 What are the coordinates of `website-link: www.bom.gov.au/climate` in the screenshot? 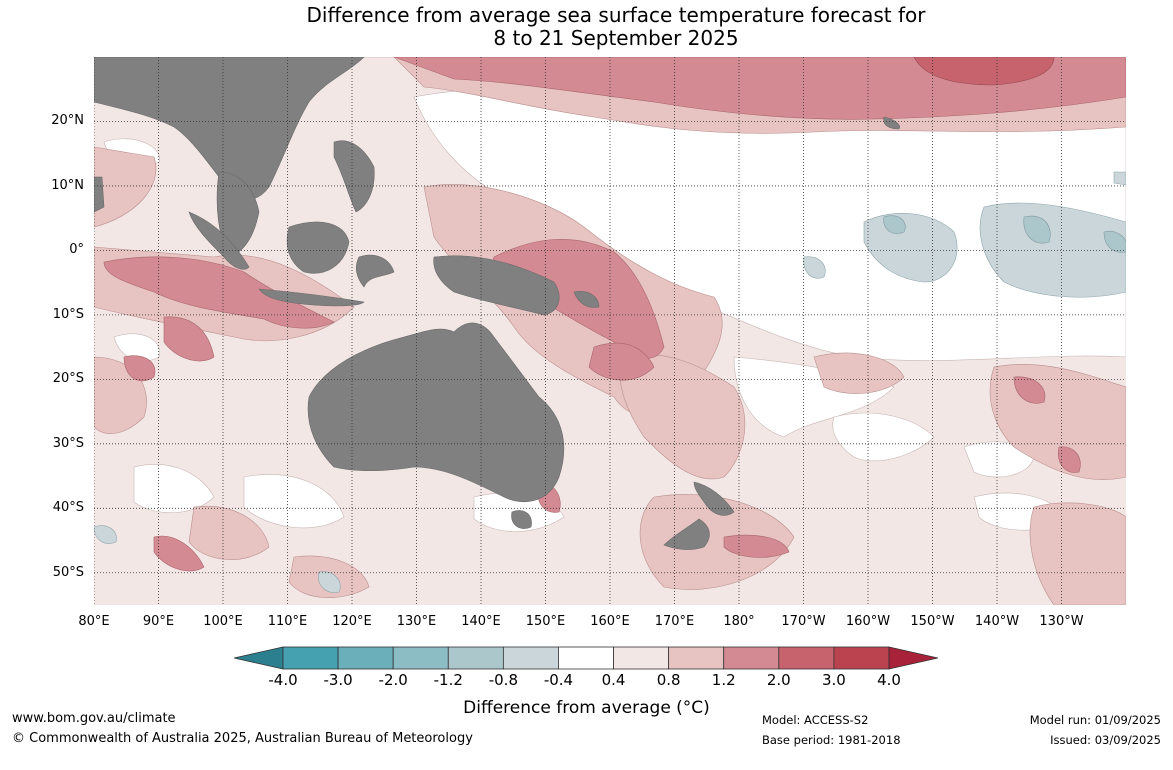 It's located at (94, 718).